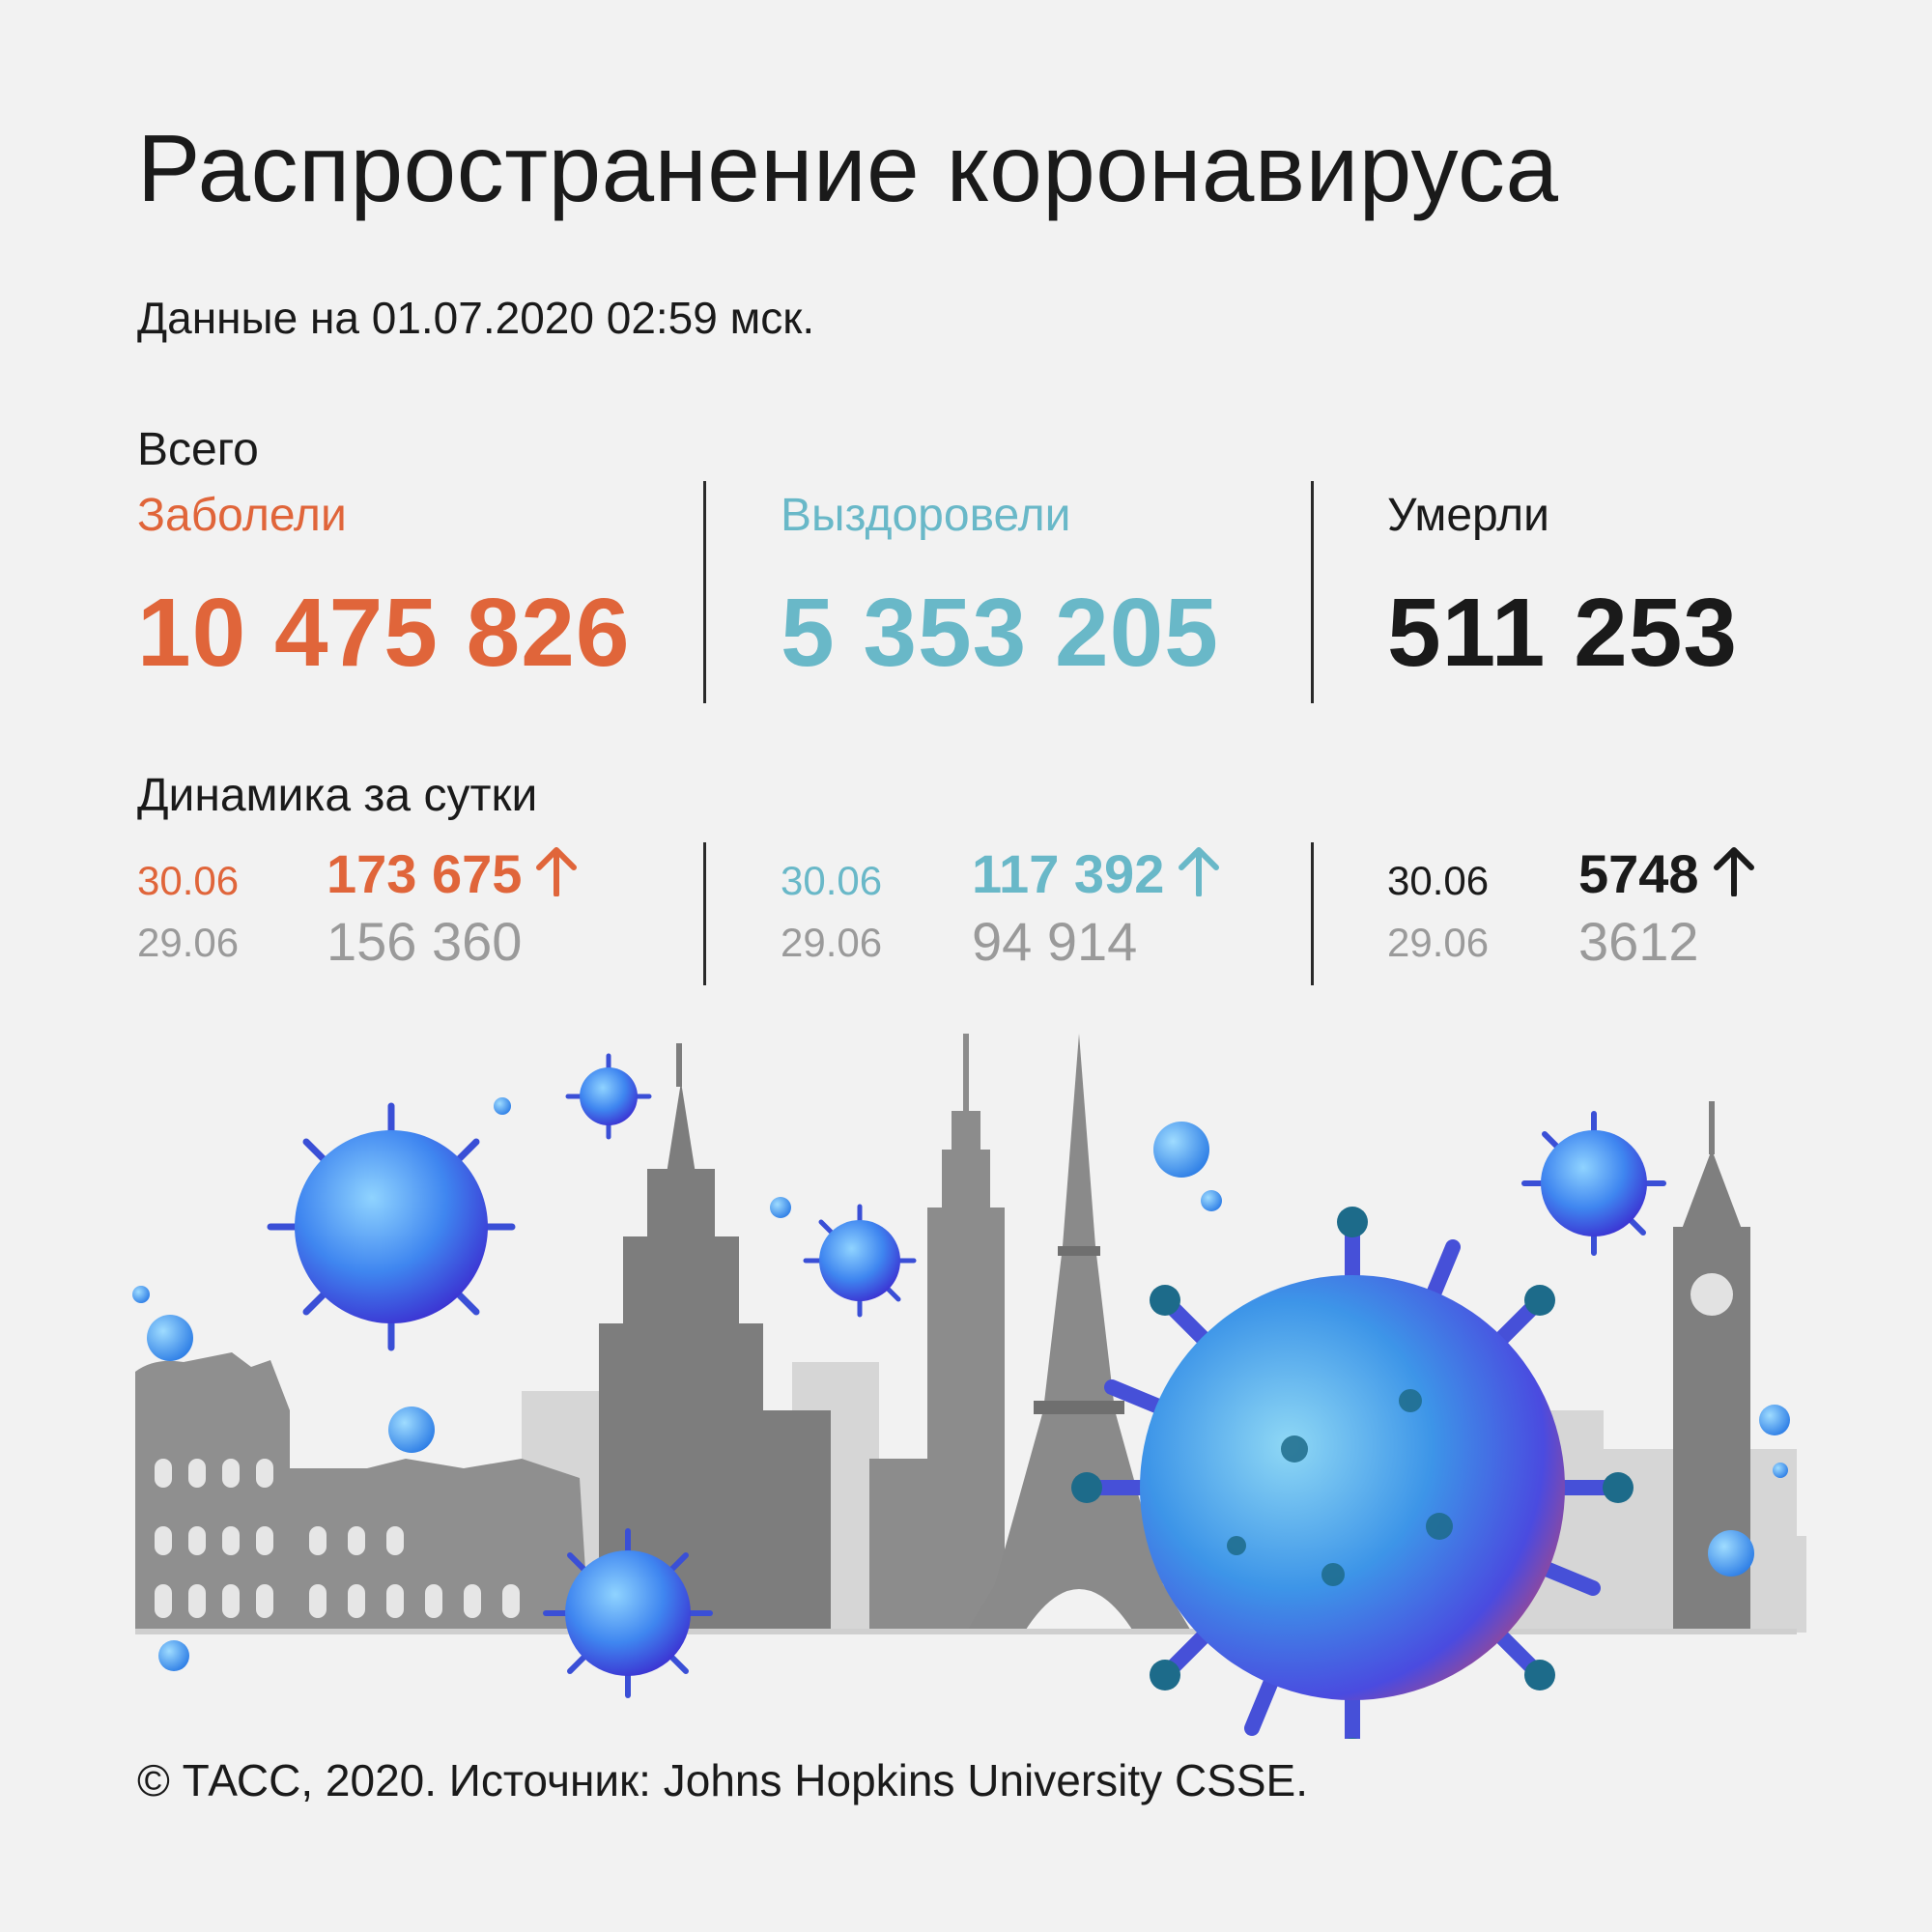  Describe the element at coordinates (1000, 633) in the screenshot. I see `recovered-total: 5 353 205` at that location.